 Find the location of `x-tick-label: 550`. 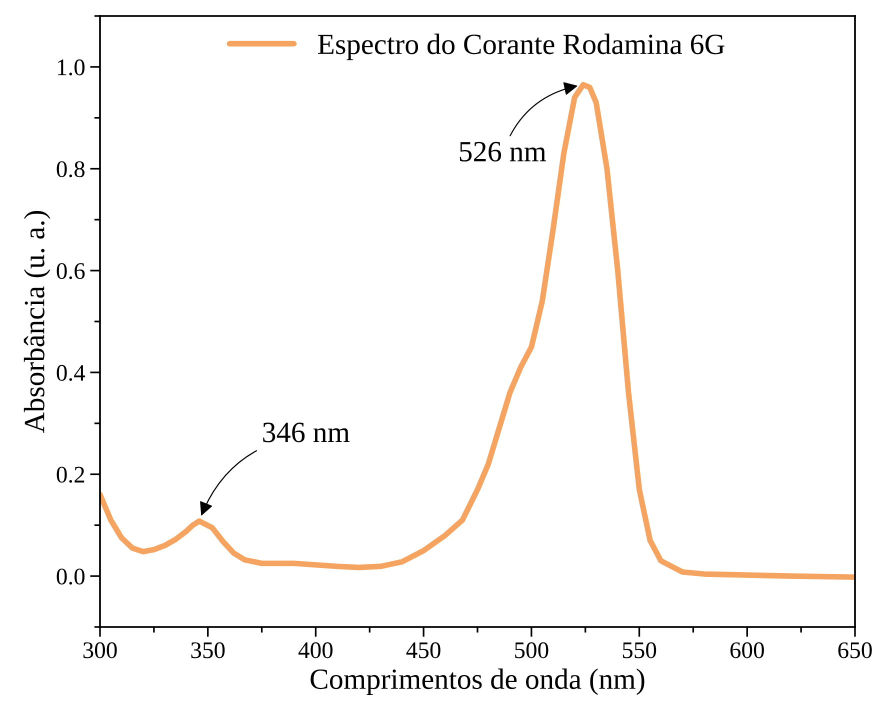

x-tick-label: 550 is located at coordinates (639, 650).